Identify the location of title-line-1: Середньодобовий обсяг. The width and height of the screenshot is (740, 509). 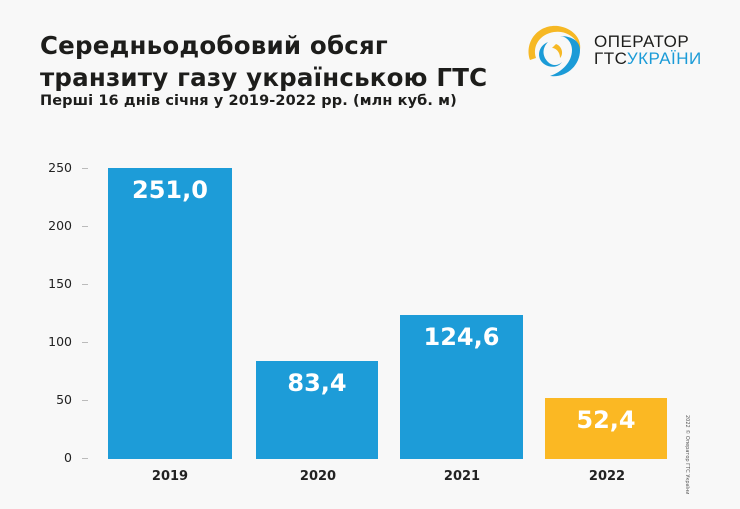
(214, 45).